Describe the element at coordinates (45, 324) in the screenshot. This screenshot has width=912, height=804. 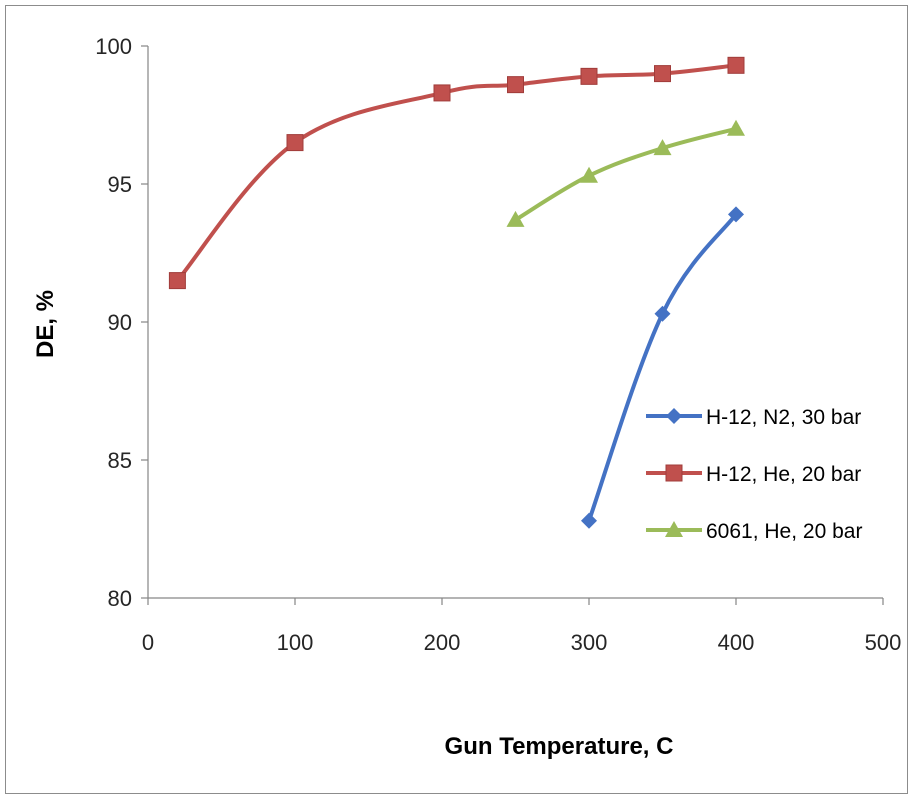
I see `y-axis-label: DE, %` at that location.